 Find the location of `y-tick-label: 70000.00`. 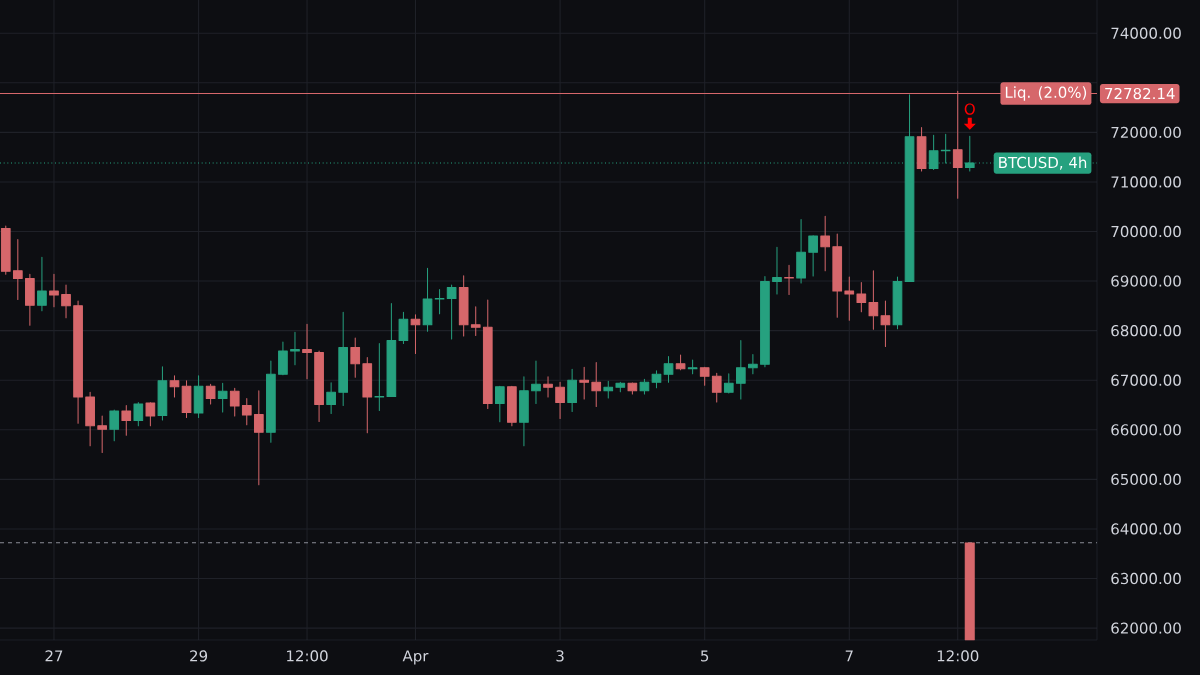

y-tick-label: 70000.00 is located at coordinates (1146, 231).